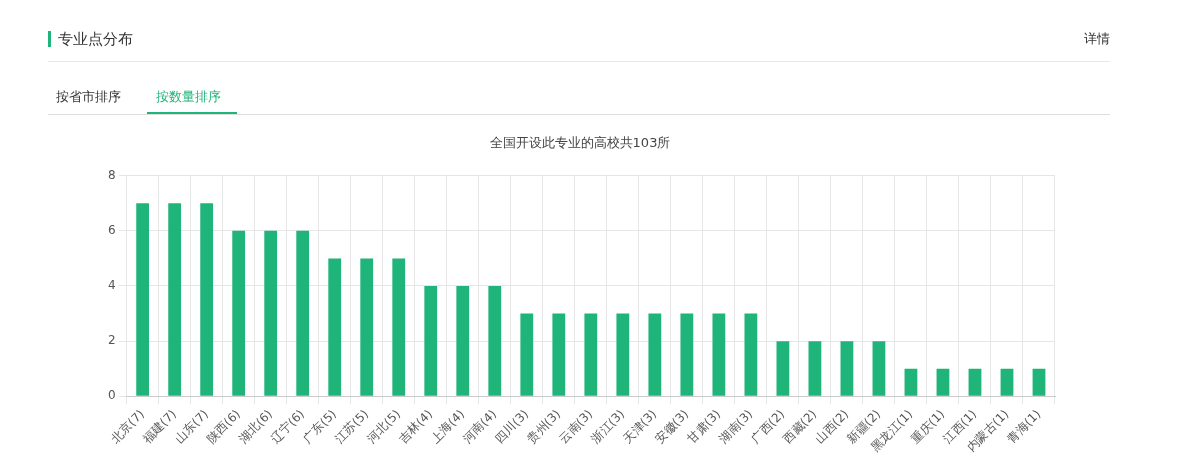 This screenshot has height=459, width=1179. What do you see at coordinates (111, 340) in the screenshot?
I see `y-tick-label: 2` at bounding box center [111, 340].